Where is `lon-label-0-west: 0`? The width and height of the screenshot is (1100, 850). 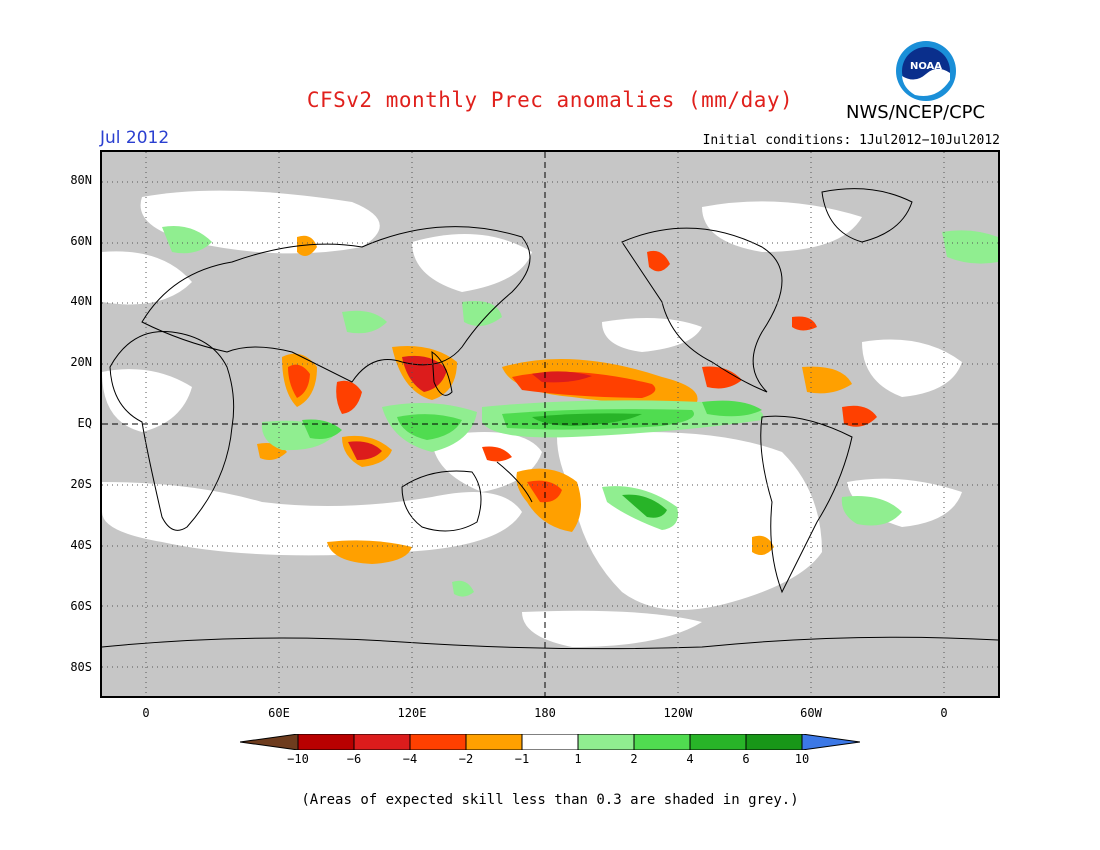
lon-label-0-west: 0 is located at coordinates (146, 713).